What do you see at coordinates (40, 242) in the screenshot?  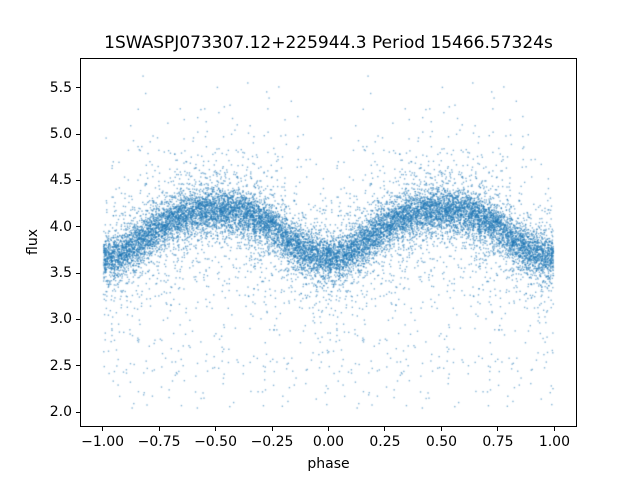 I see `y-axis-ticks: 2.0 2.5 3.0 3.5 4.0 4.5 5.0 5.5` at bounding box center [40, 242].